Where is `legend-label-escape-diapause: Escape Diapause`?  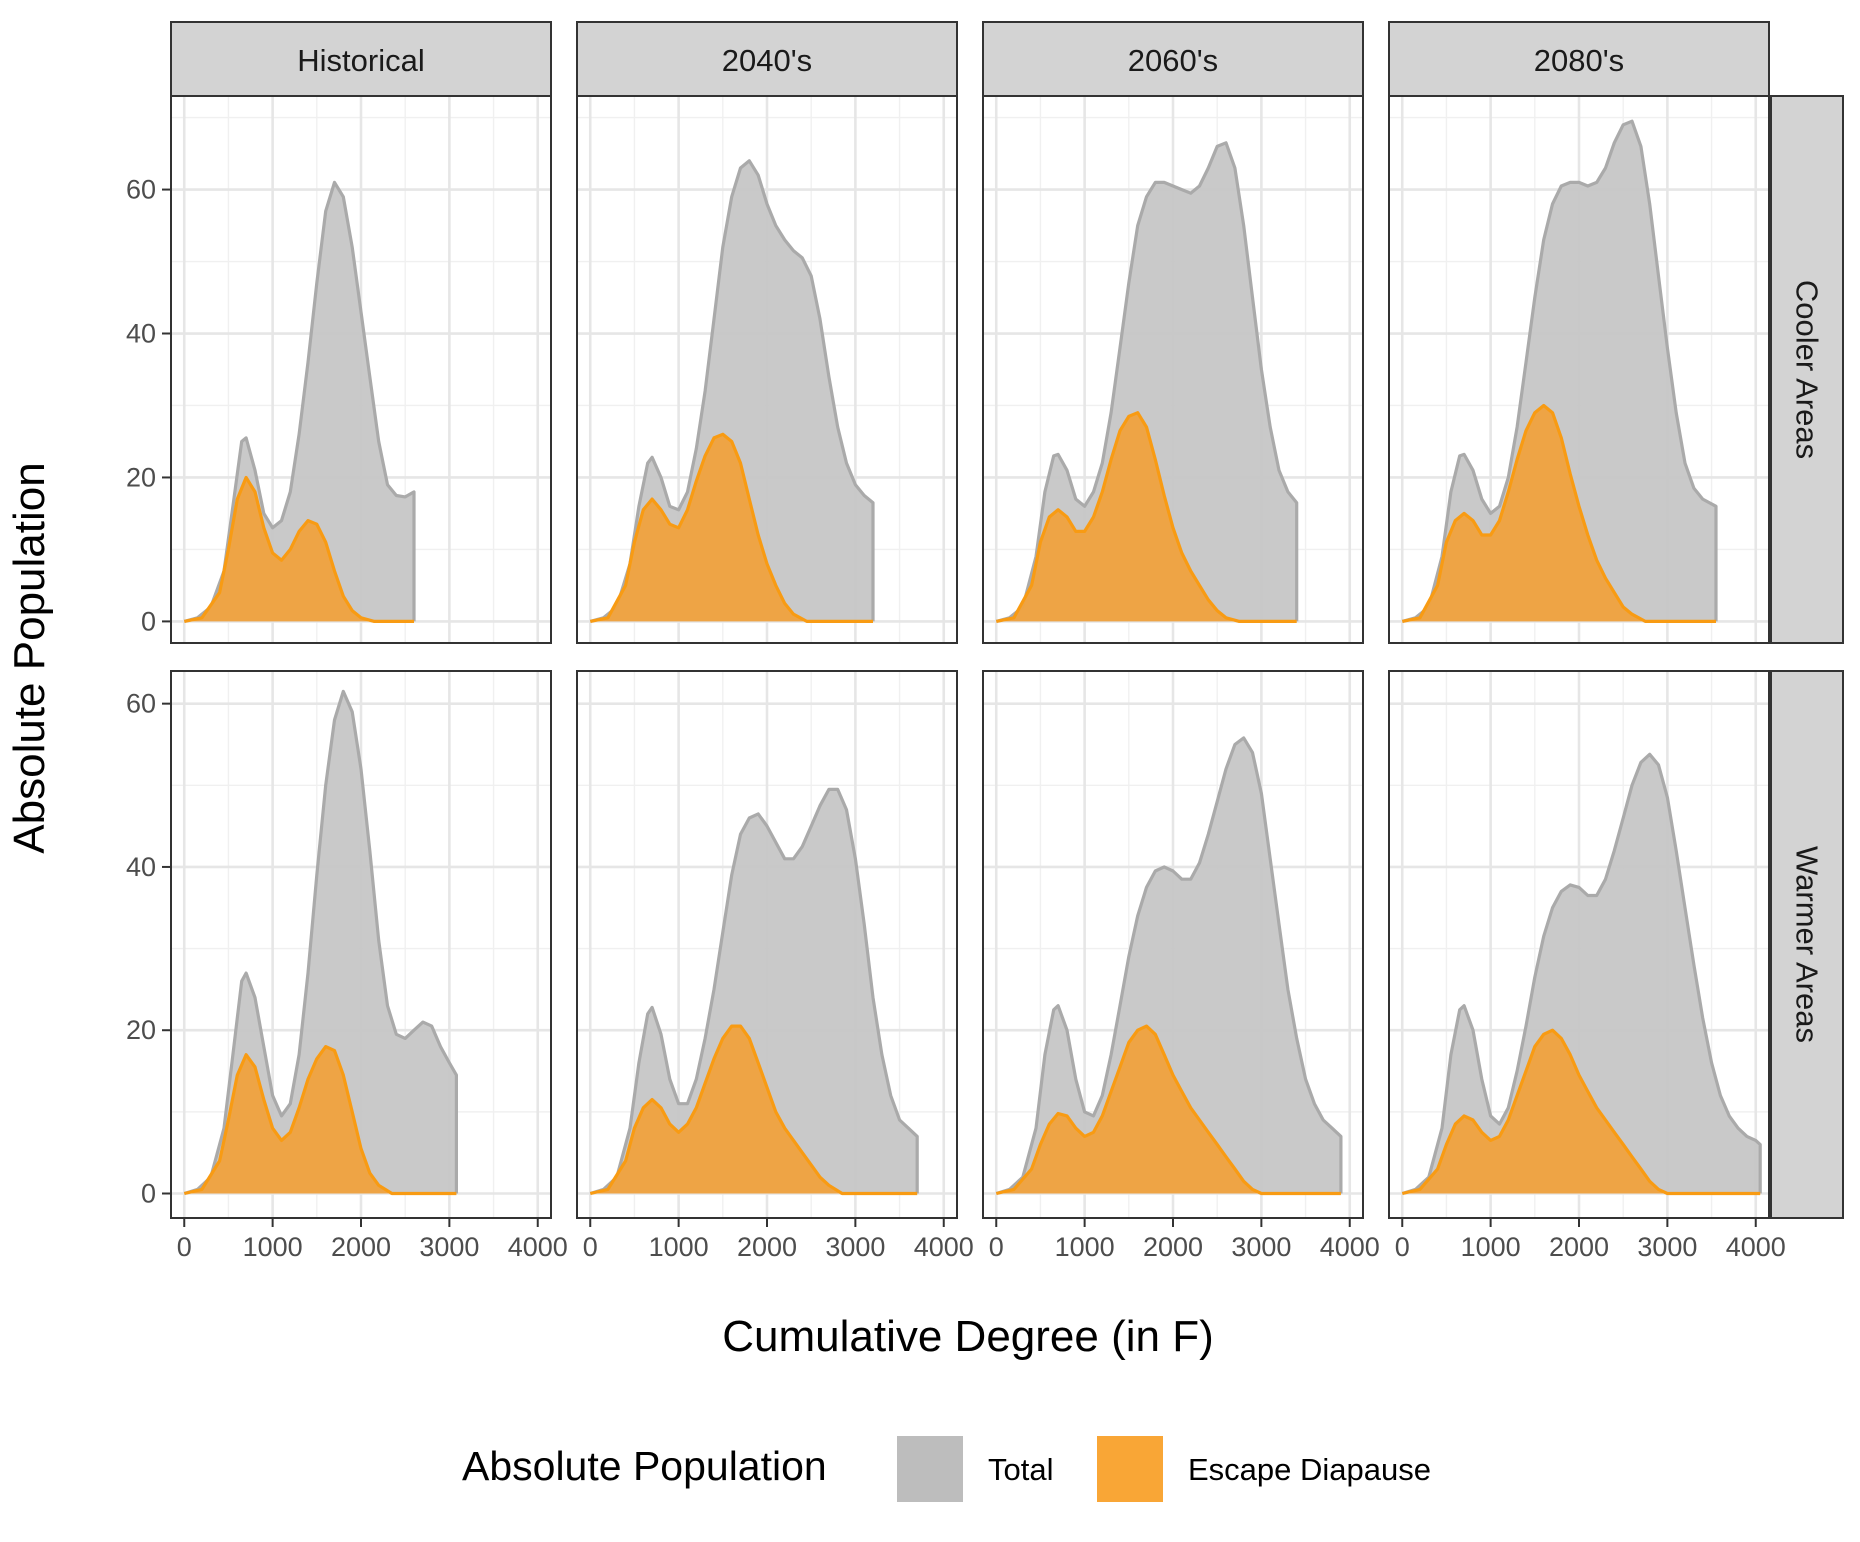
legend-label-escape-diapause: Escape Diapause is located at coordinates (1309, 1469).